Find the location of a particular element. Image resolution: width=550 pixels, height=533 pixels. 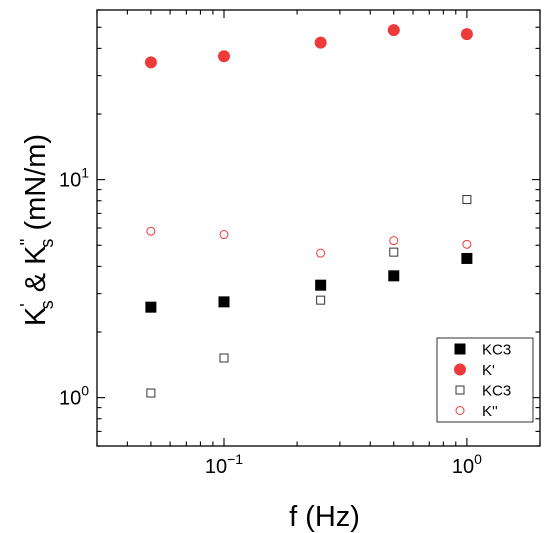

legend: KC3 K' KC3 K'' is located at coordinates (485, 380).